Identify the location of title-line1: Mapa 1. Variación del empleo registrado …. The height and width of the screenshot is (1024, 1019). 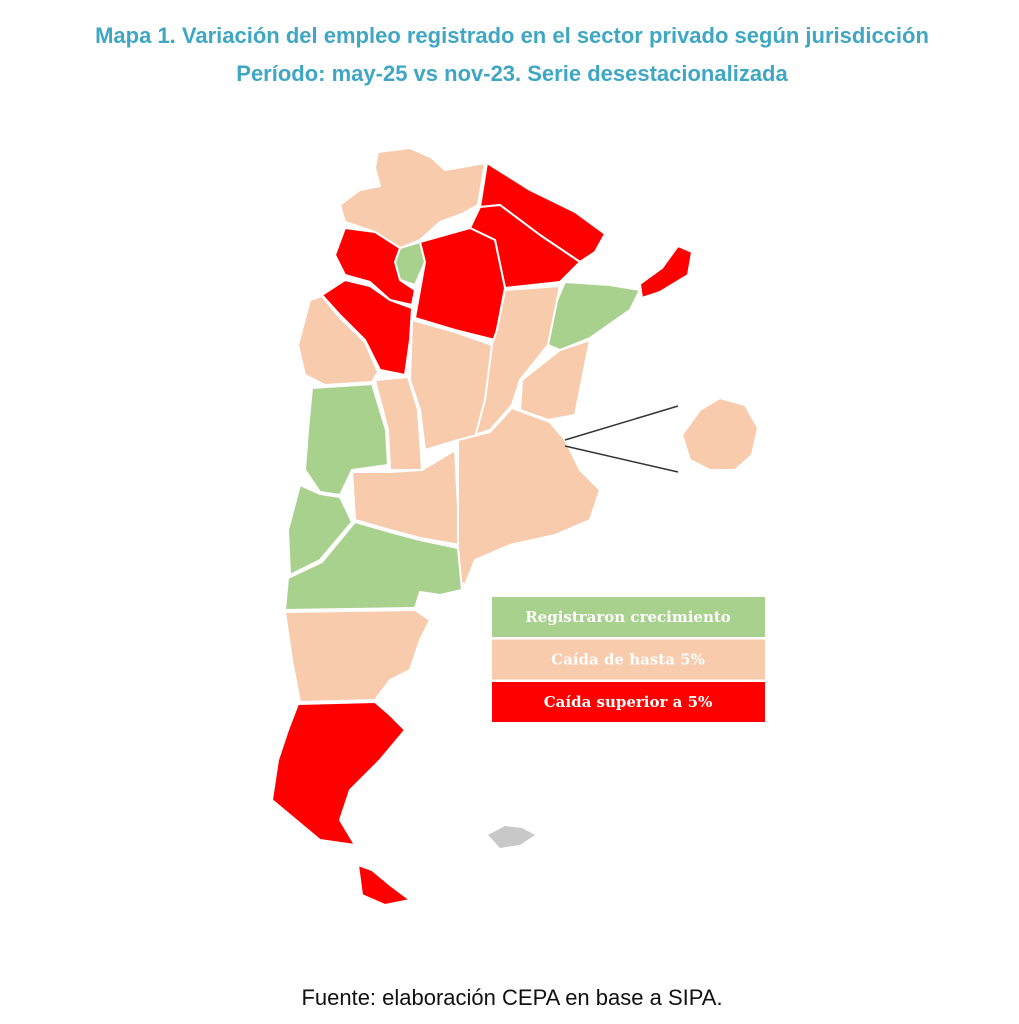
(512, 35).